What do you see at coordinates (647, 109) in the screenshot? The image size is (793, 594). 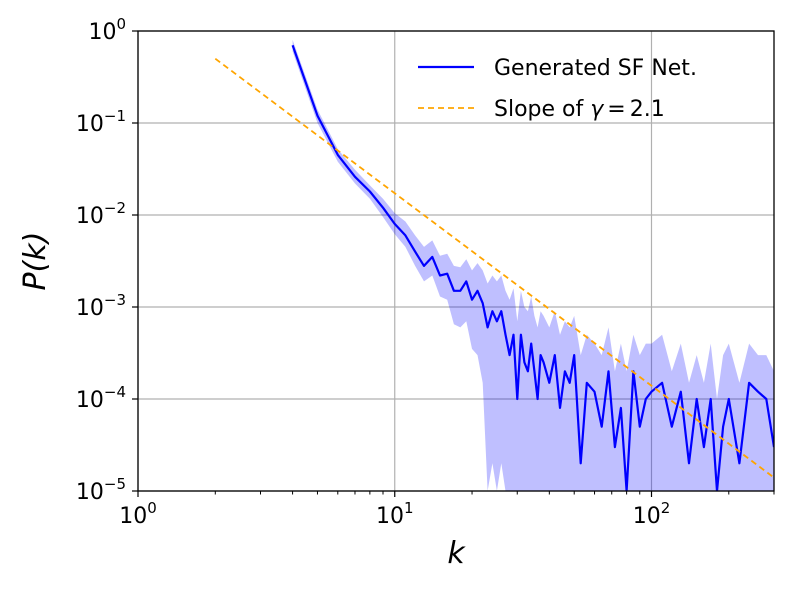 I see `legend-gamma-value: 2.1` at bounding box center [647, 109].